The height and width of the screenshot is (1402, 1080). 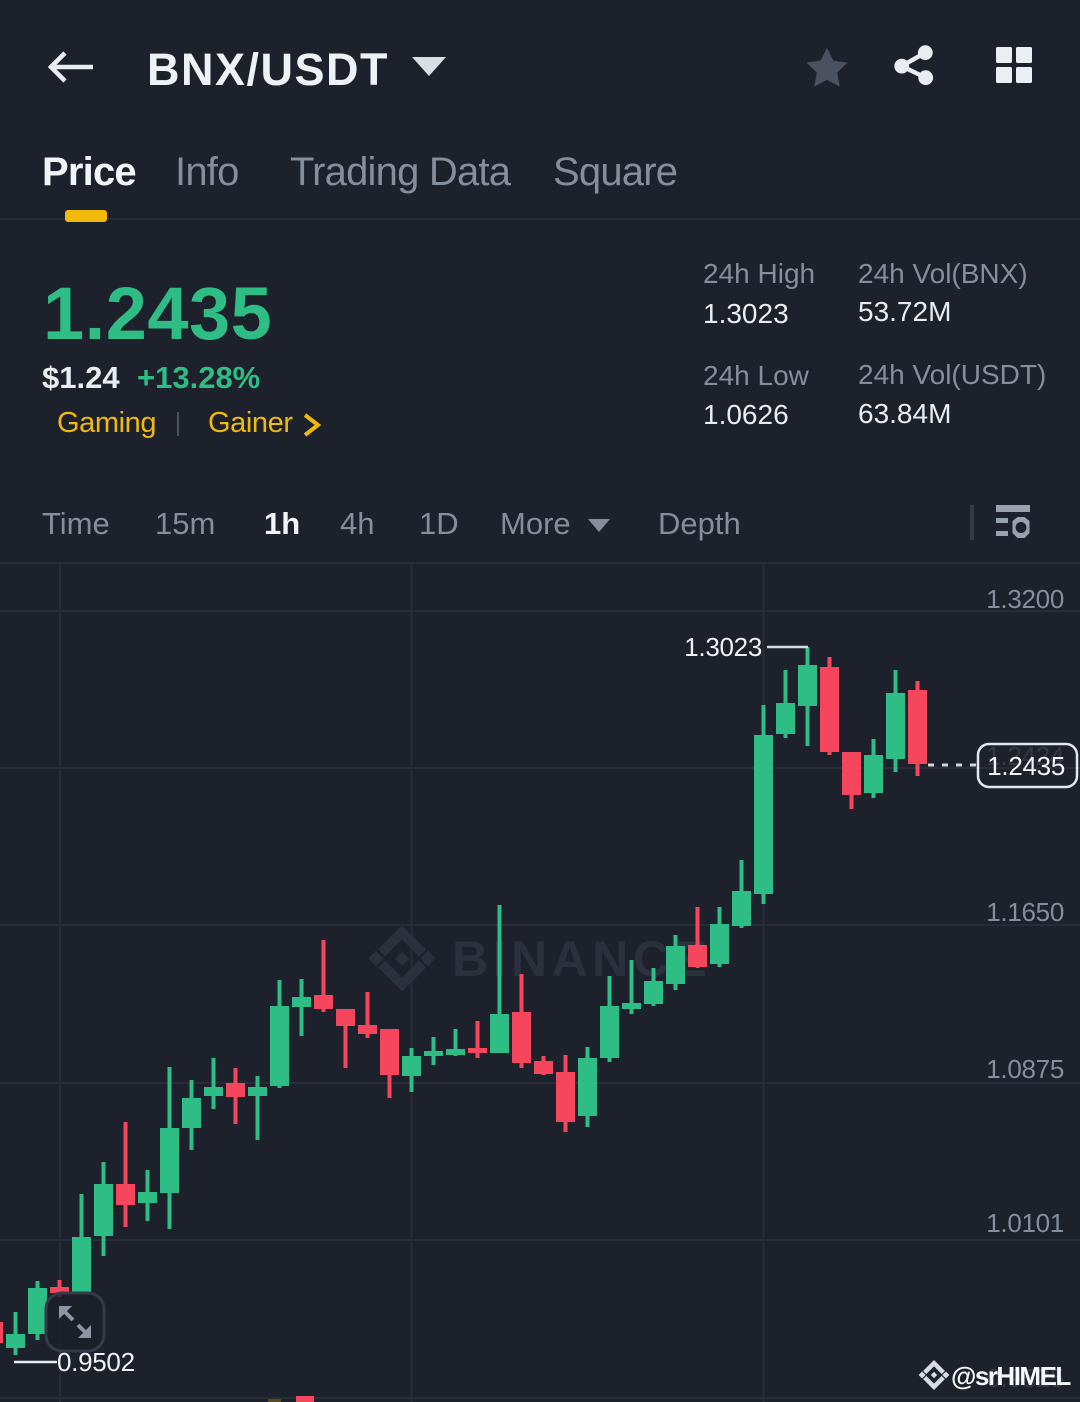 I want to click on svg-text: BINANCE, so click(x=581, y=959).